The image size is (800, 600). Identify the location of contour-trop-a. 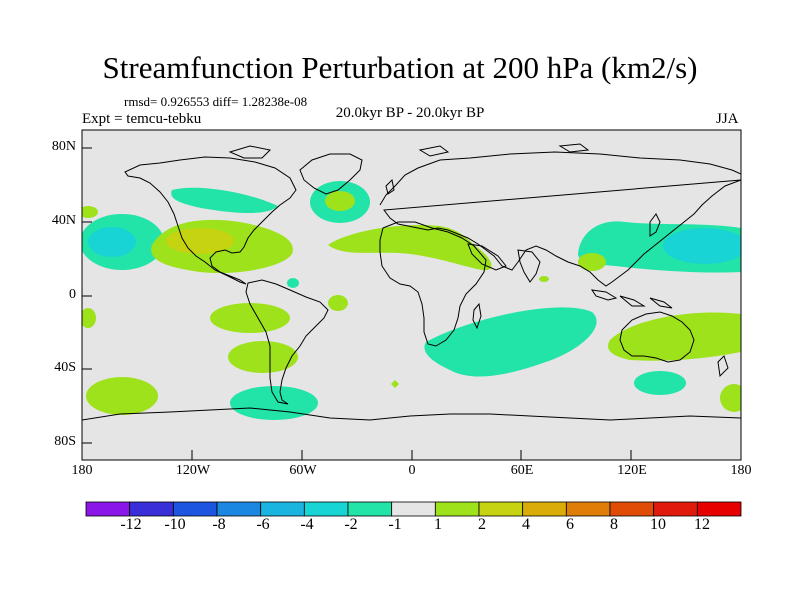
(293, 283).